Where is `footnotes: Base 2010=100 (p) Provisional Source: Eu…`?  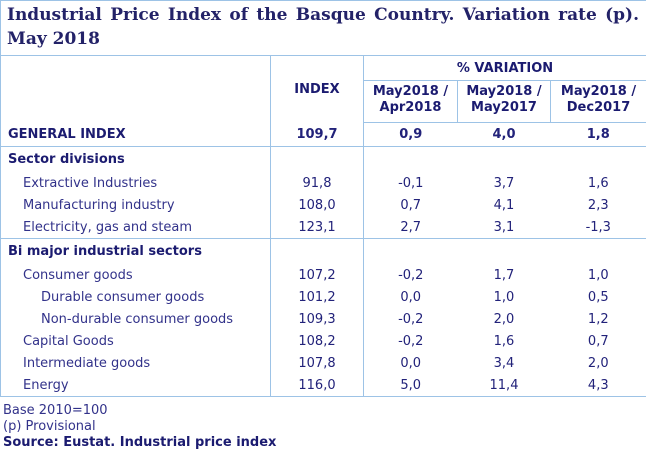
footnotes: Base 2010=100 (p) Provisional Source: Eu… is located at coordinates (324, 427).